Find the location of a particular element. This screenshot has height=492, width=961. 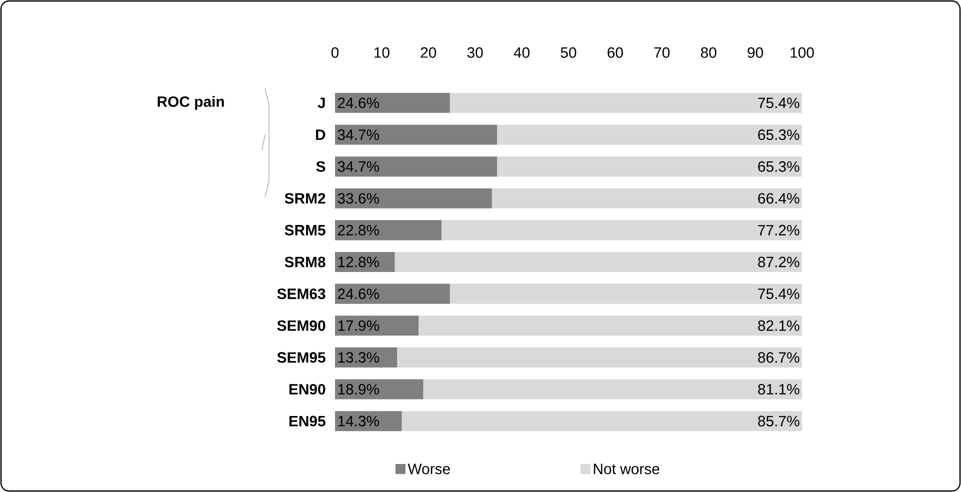

y-tick-label: D is located at coordinates (321, 135).